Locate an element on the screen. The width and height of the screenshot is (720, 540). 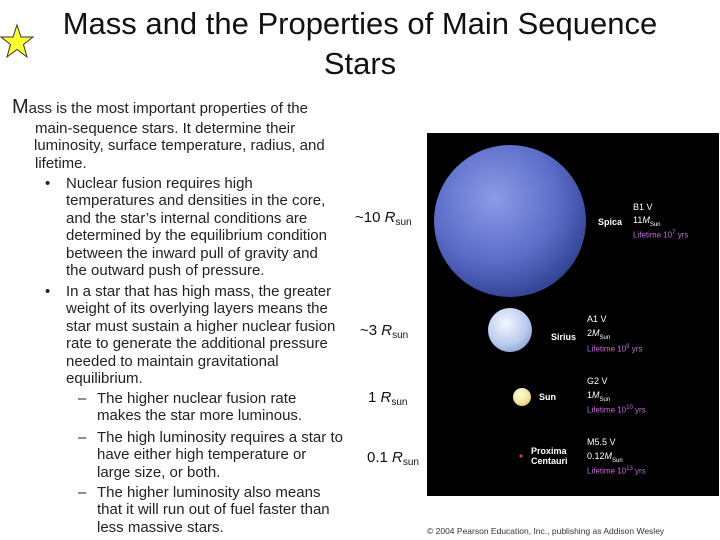
mass-value: 0.12 is located at coordinates (596, 456).